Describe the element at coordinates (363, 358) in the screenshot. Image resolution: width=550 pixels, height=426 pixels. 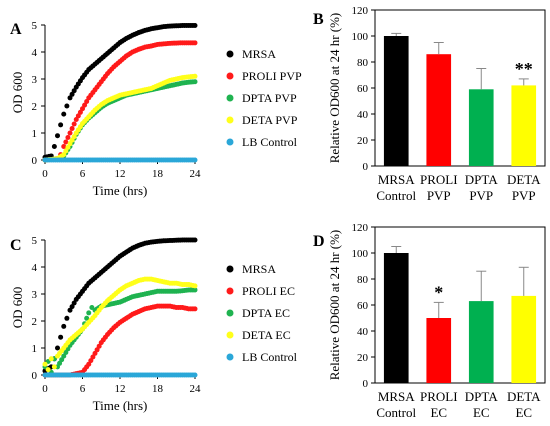
I see `y-tick-label-d: 20` at that location.